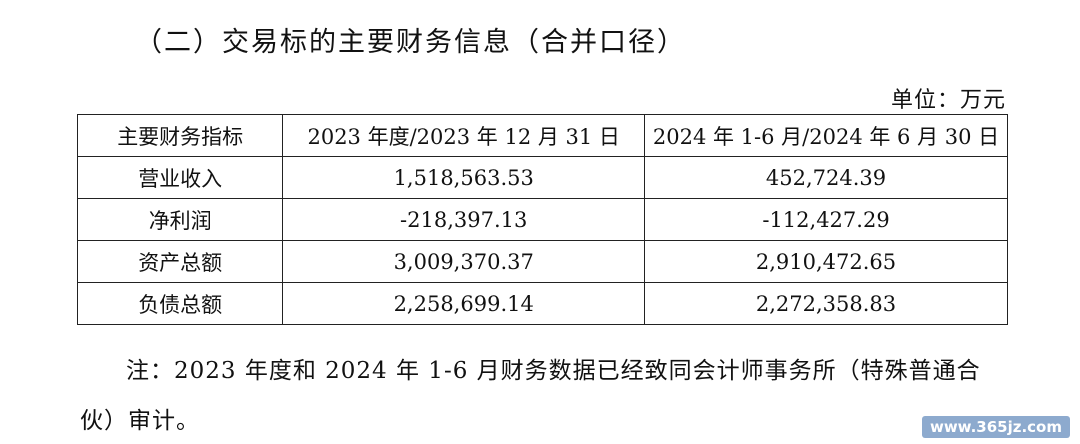  I want to click on table-row: 净利润 -218,397.13 -112,427.29, so click(542, 219).